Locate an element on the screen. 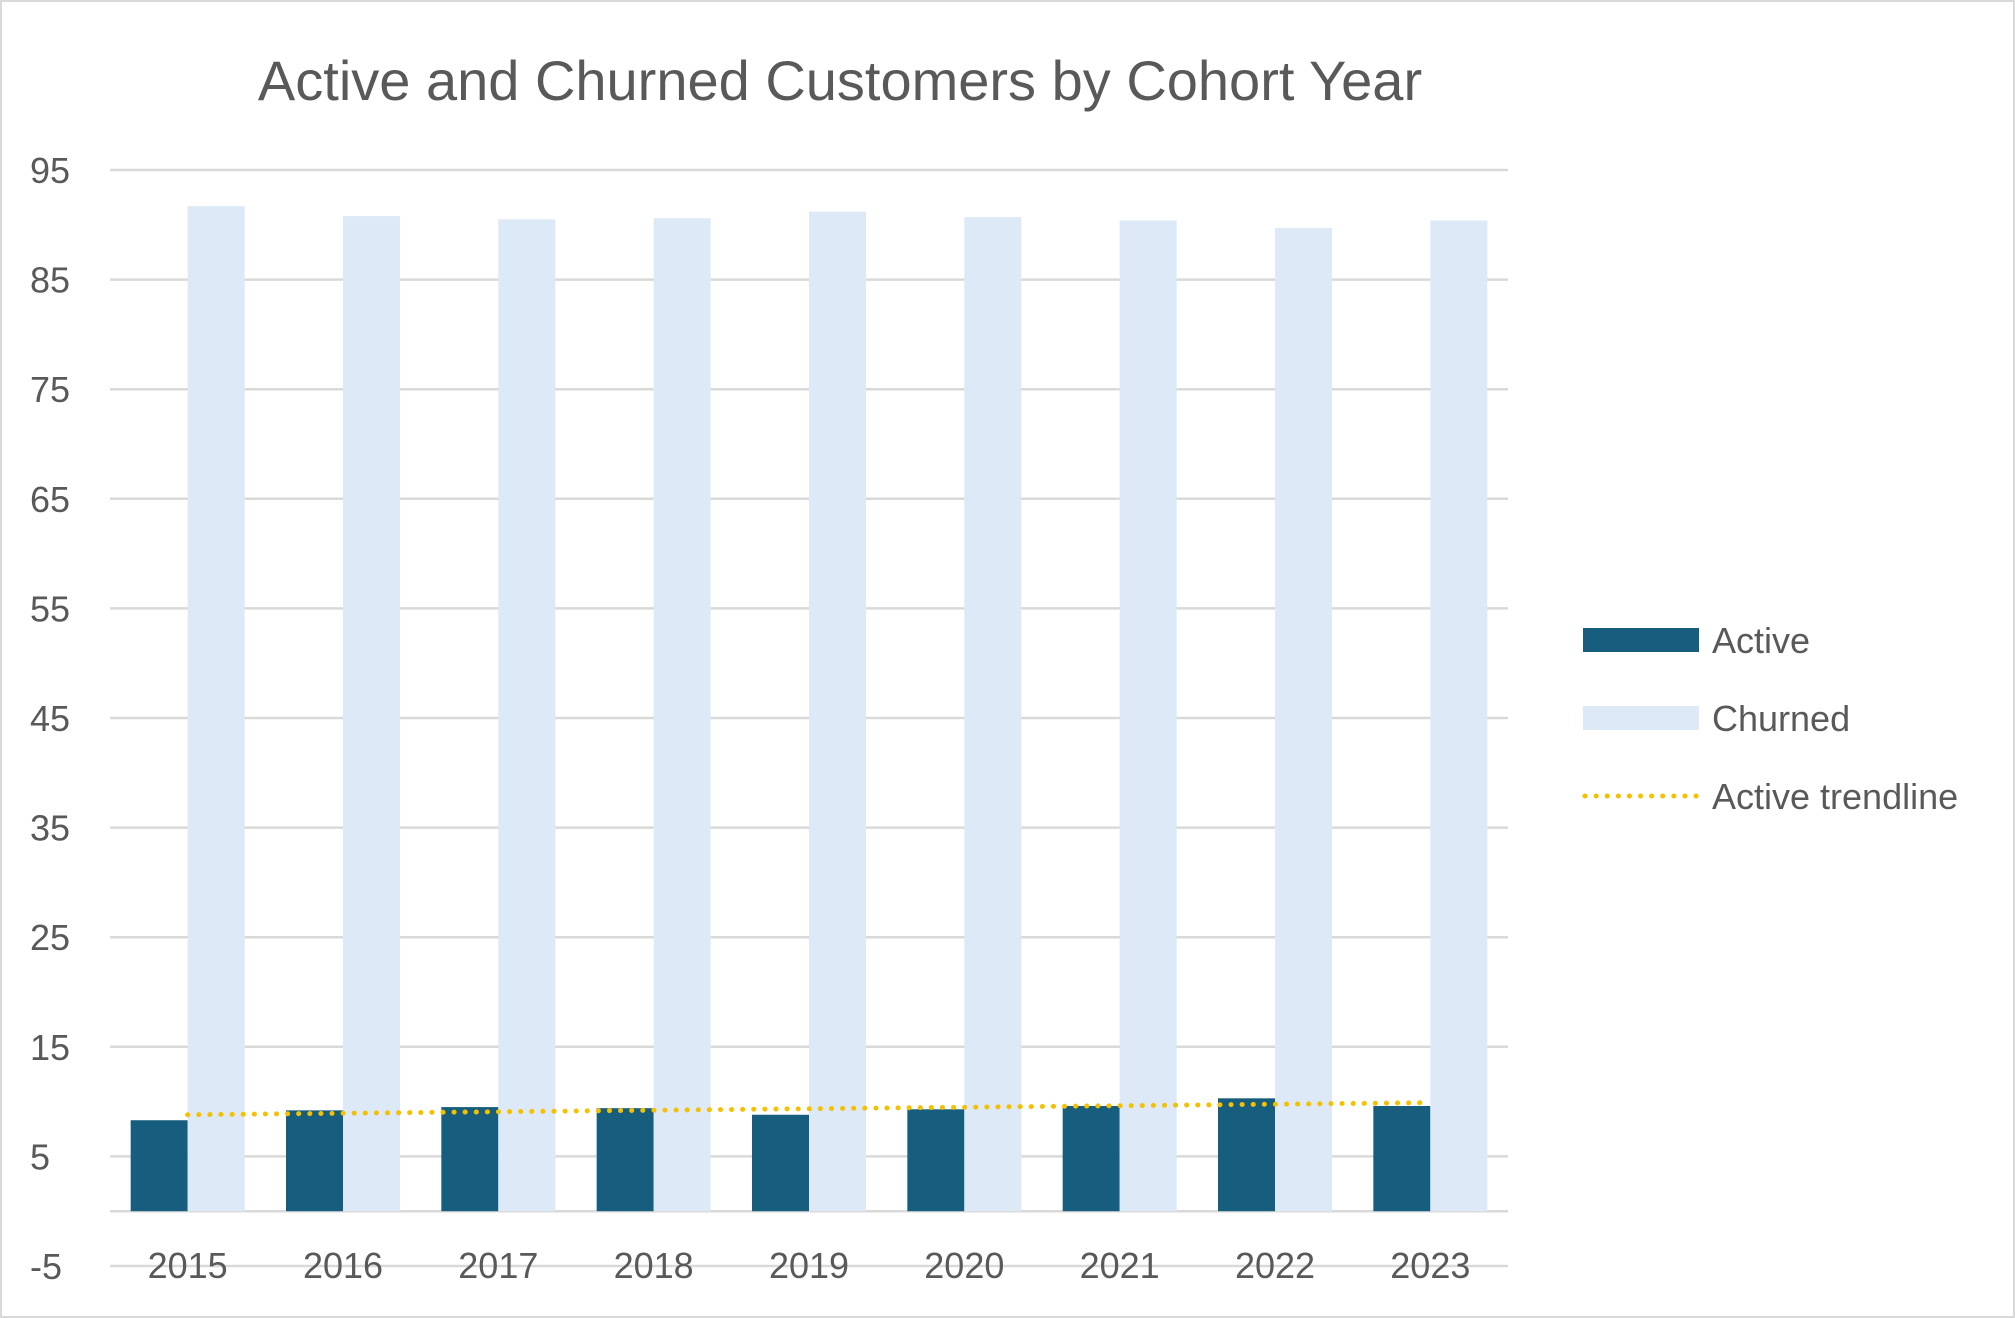 This screenshot has width=2015, height=1318. x-tick-label-2019: 2019 is located at coordinates (809, 1265).